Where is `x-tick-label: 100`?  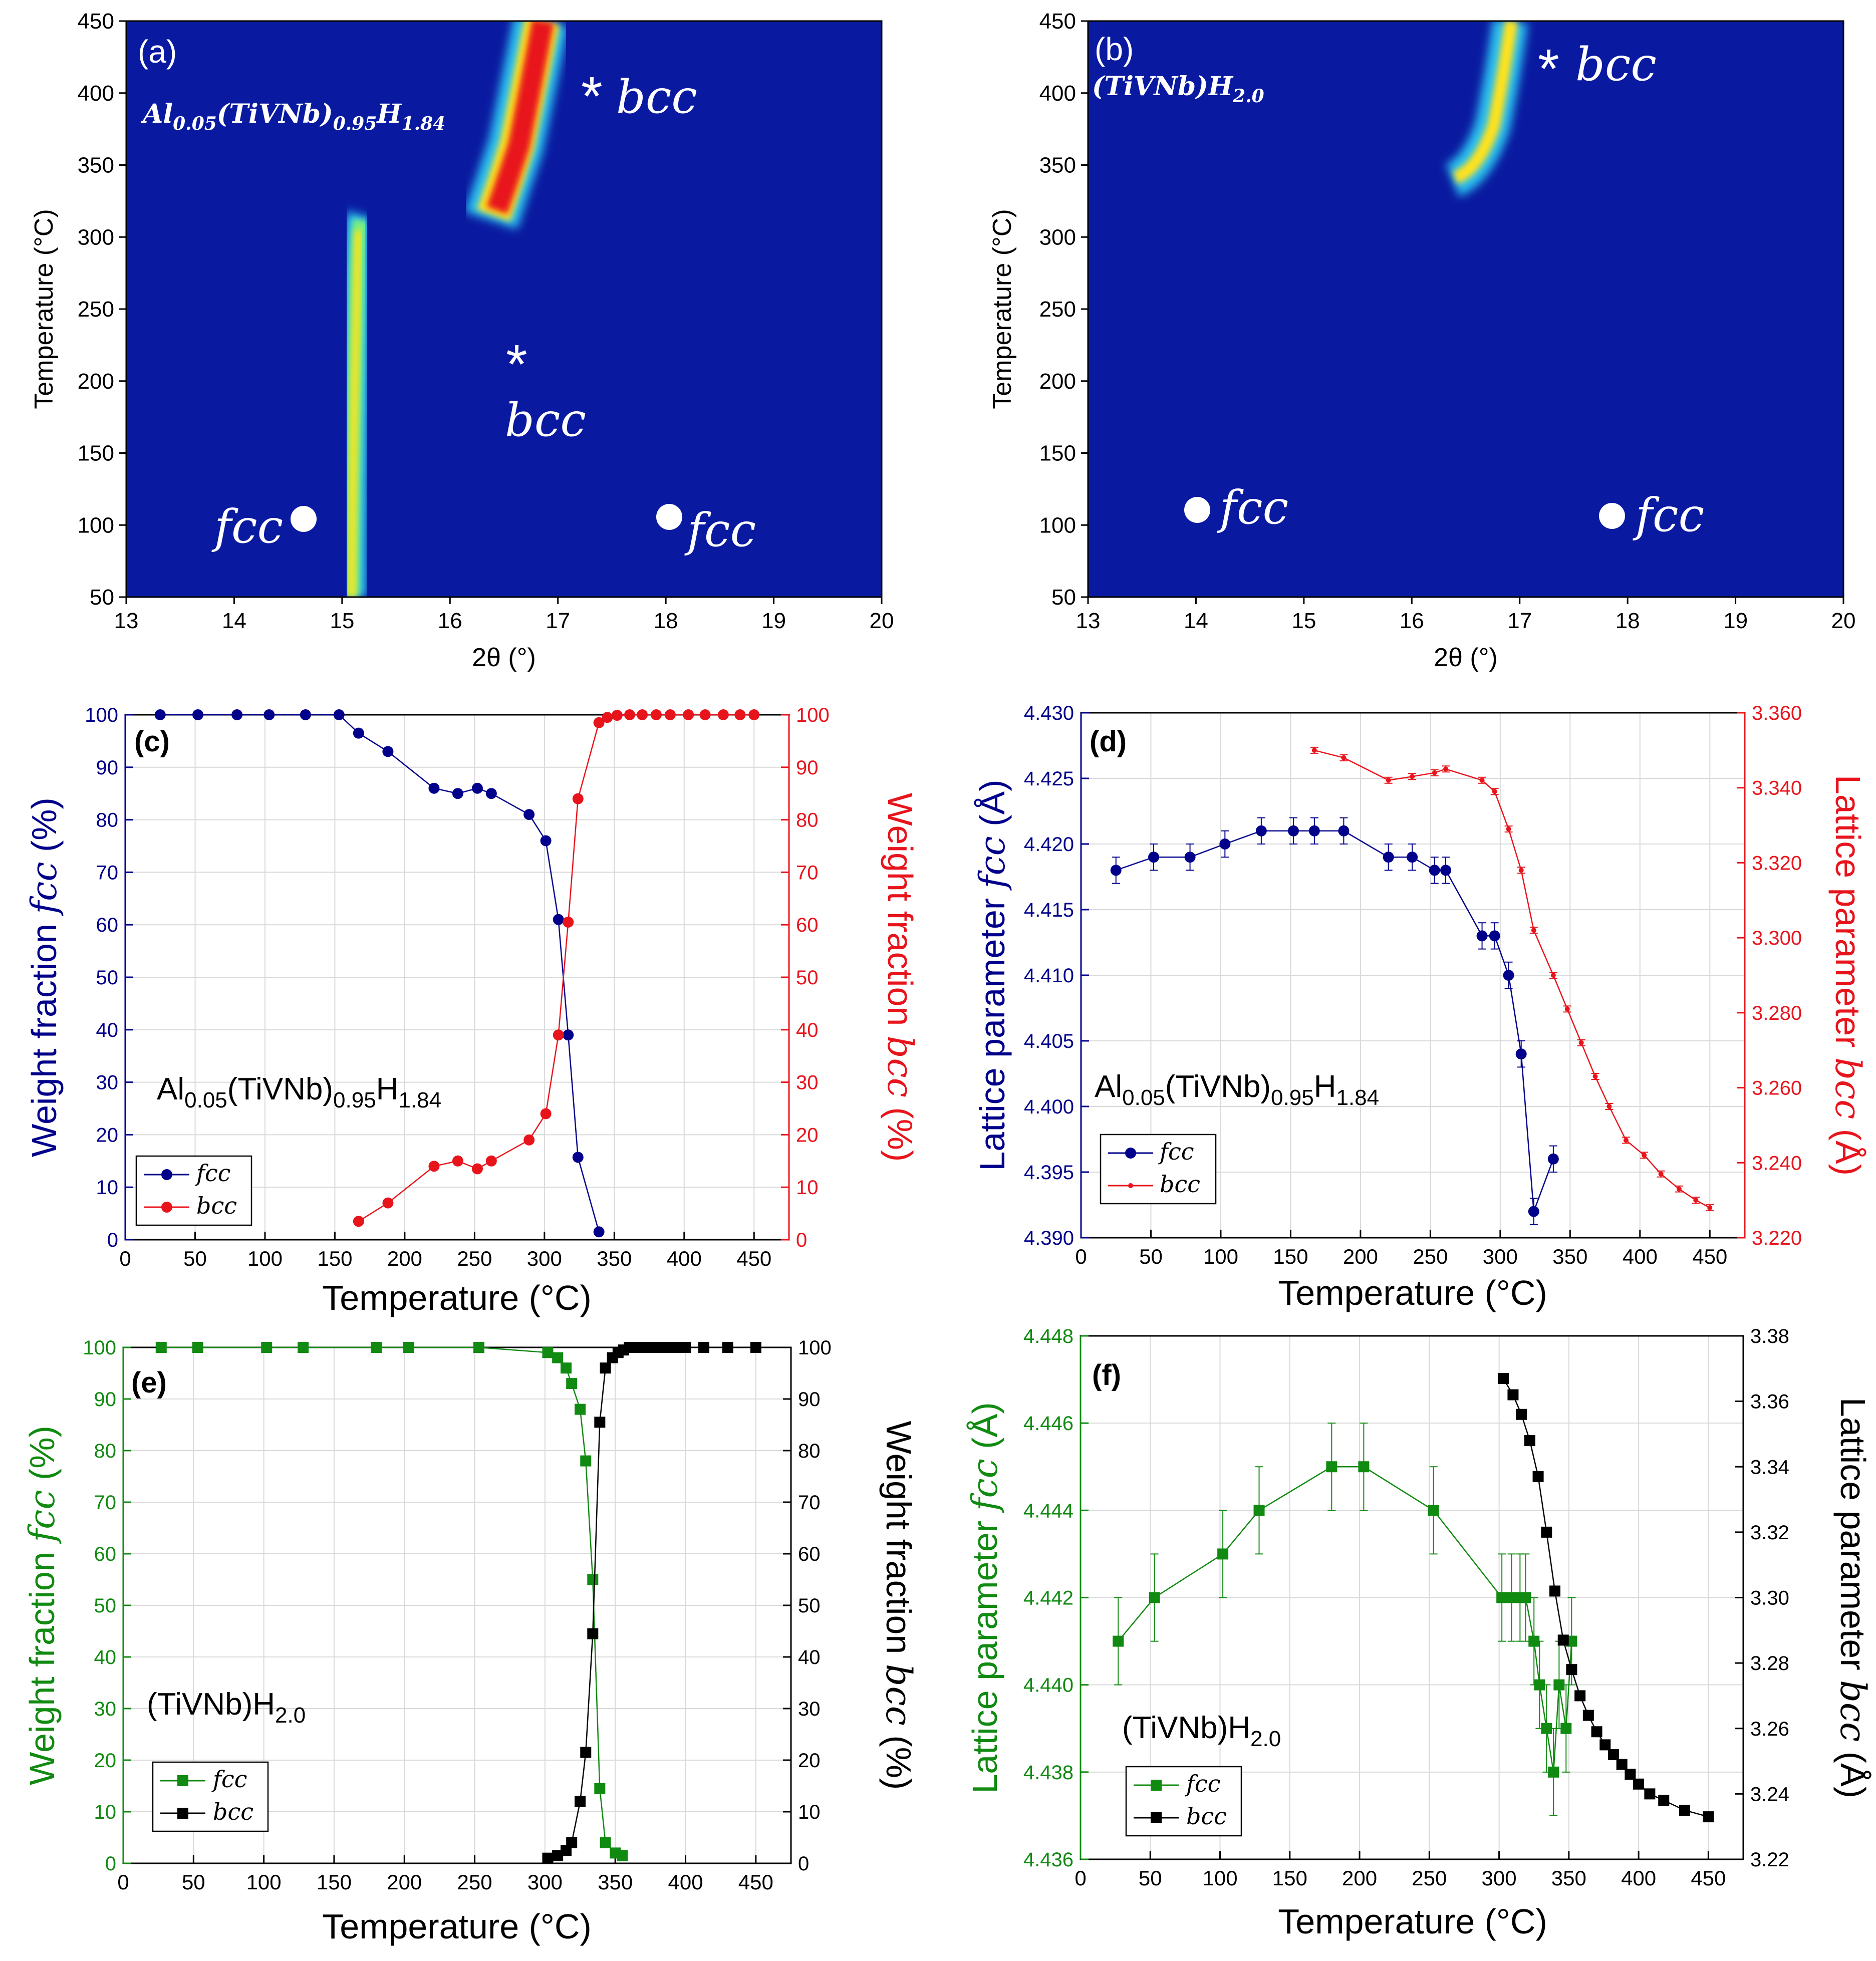
x-tick-label: 100 is located at coordinates (265, 1258).